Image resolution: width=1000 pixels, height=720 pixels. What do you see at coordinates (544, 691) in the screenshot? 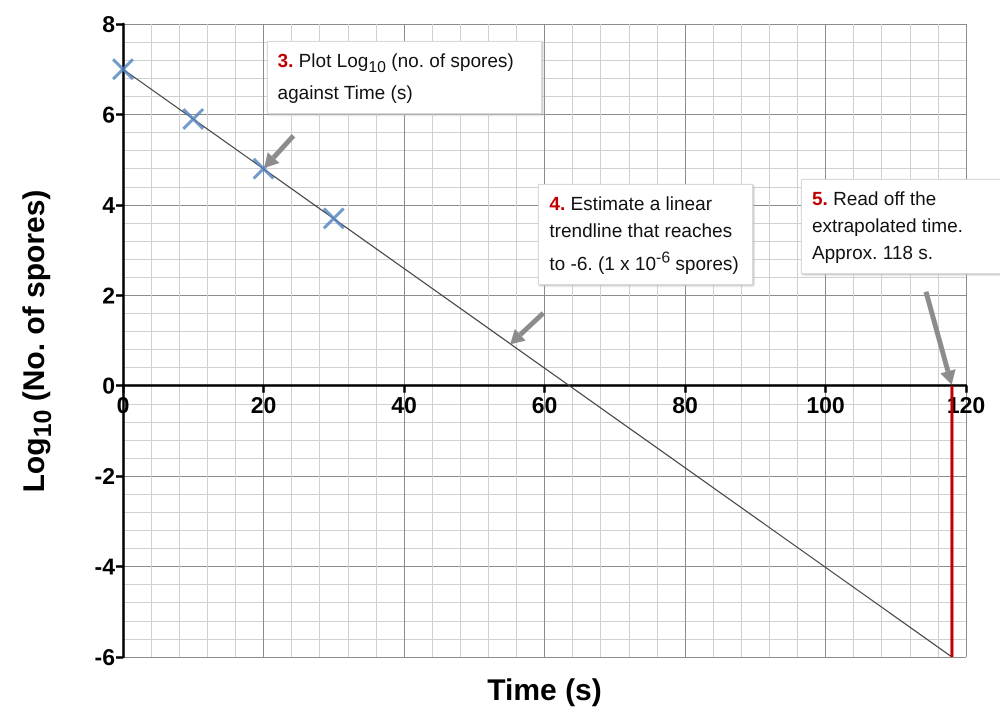
I see `x-axis-title: Time (s)` at bounding box center [544, 691].